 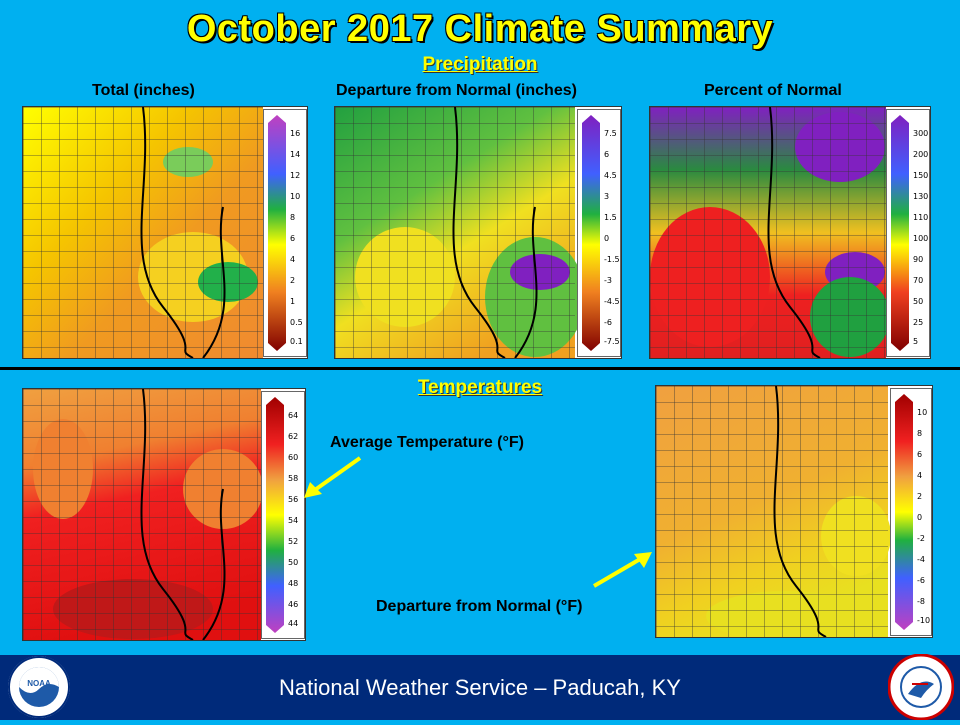 I want to click on legend-tick: -4, so click(x=921, y=559).